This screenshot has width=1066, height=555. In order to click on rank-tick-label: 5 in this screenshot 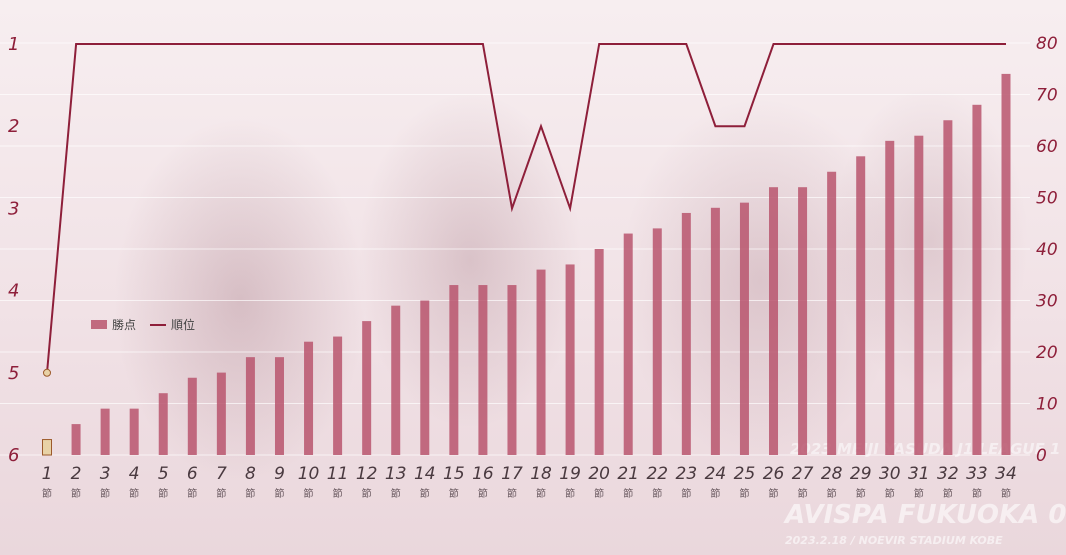, I will do `click(13, 373)`.